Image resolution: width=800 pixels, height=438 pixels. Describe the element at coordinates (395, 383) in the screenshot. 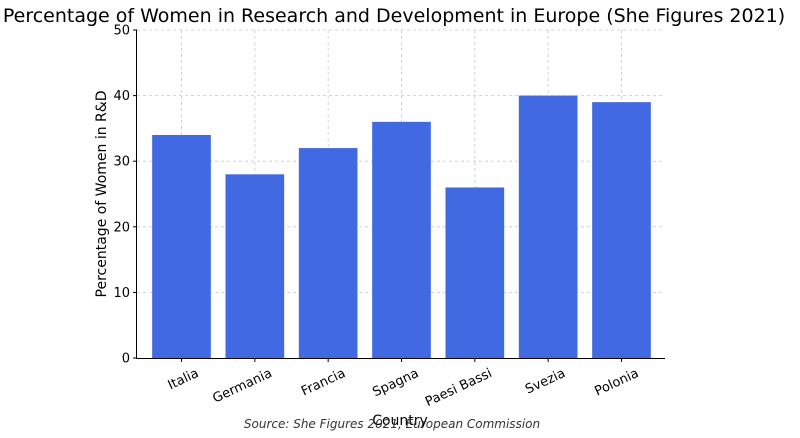

I see `x-tick-label: Spagna` at that location.